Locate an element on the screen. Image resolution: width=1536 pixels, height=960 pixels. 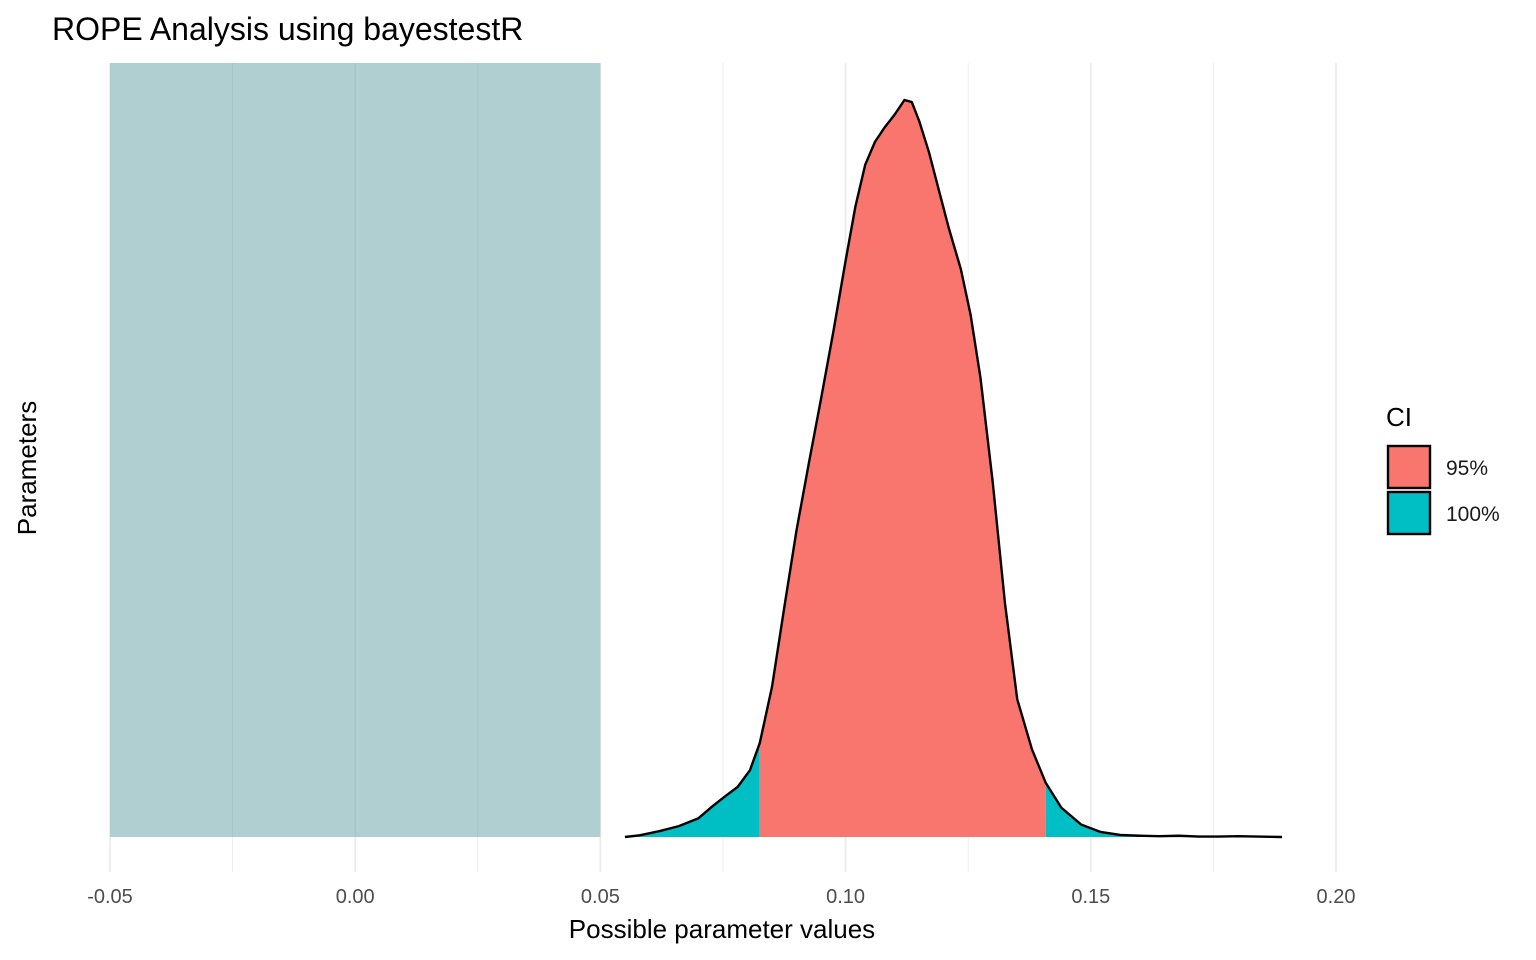
x-axis-title: Possible parameter values is located at coordinates (722, 929).